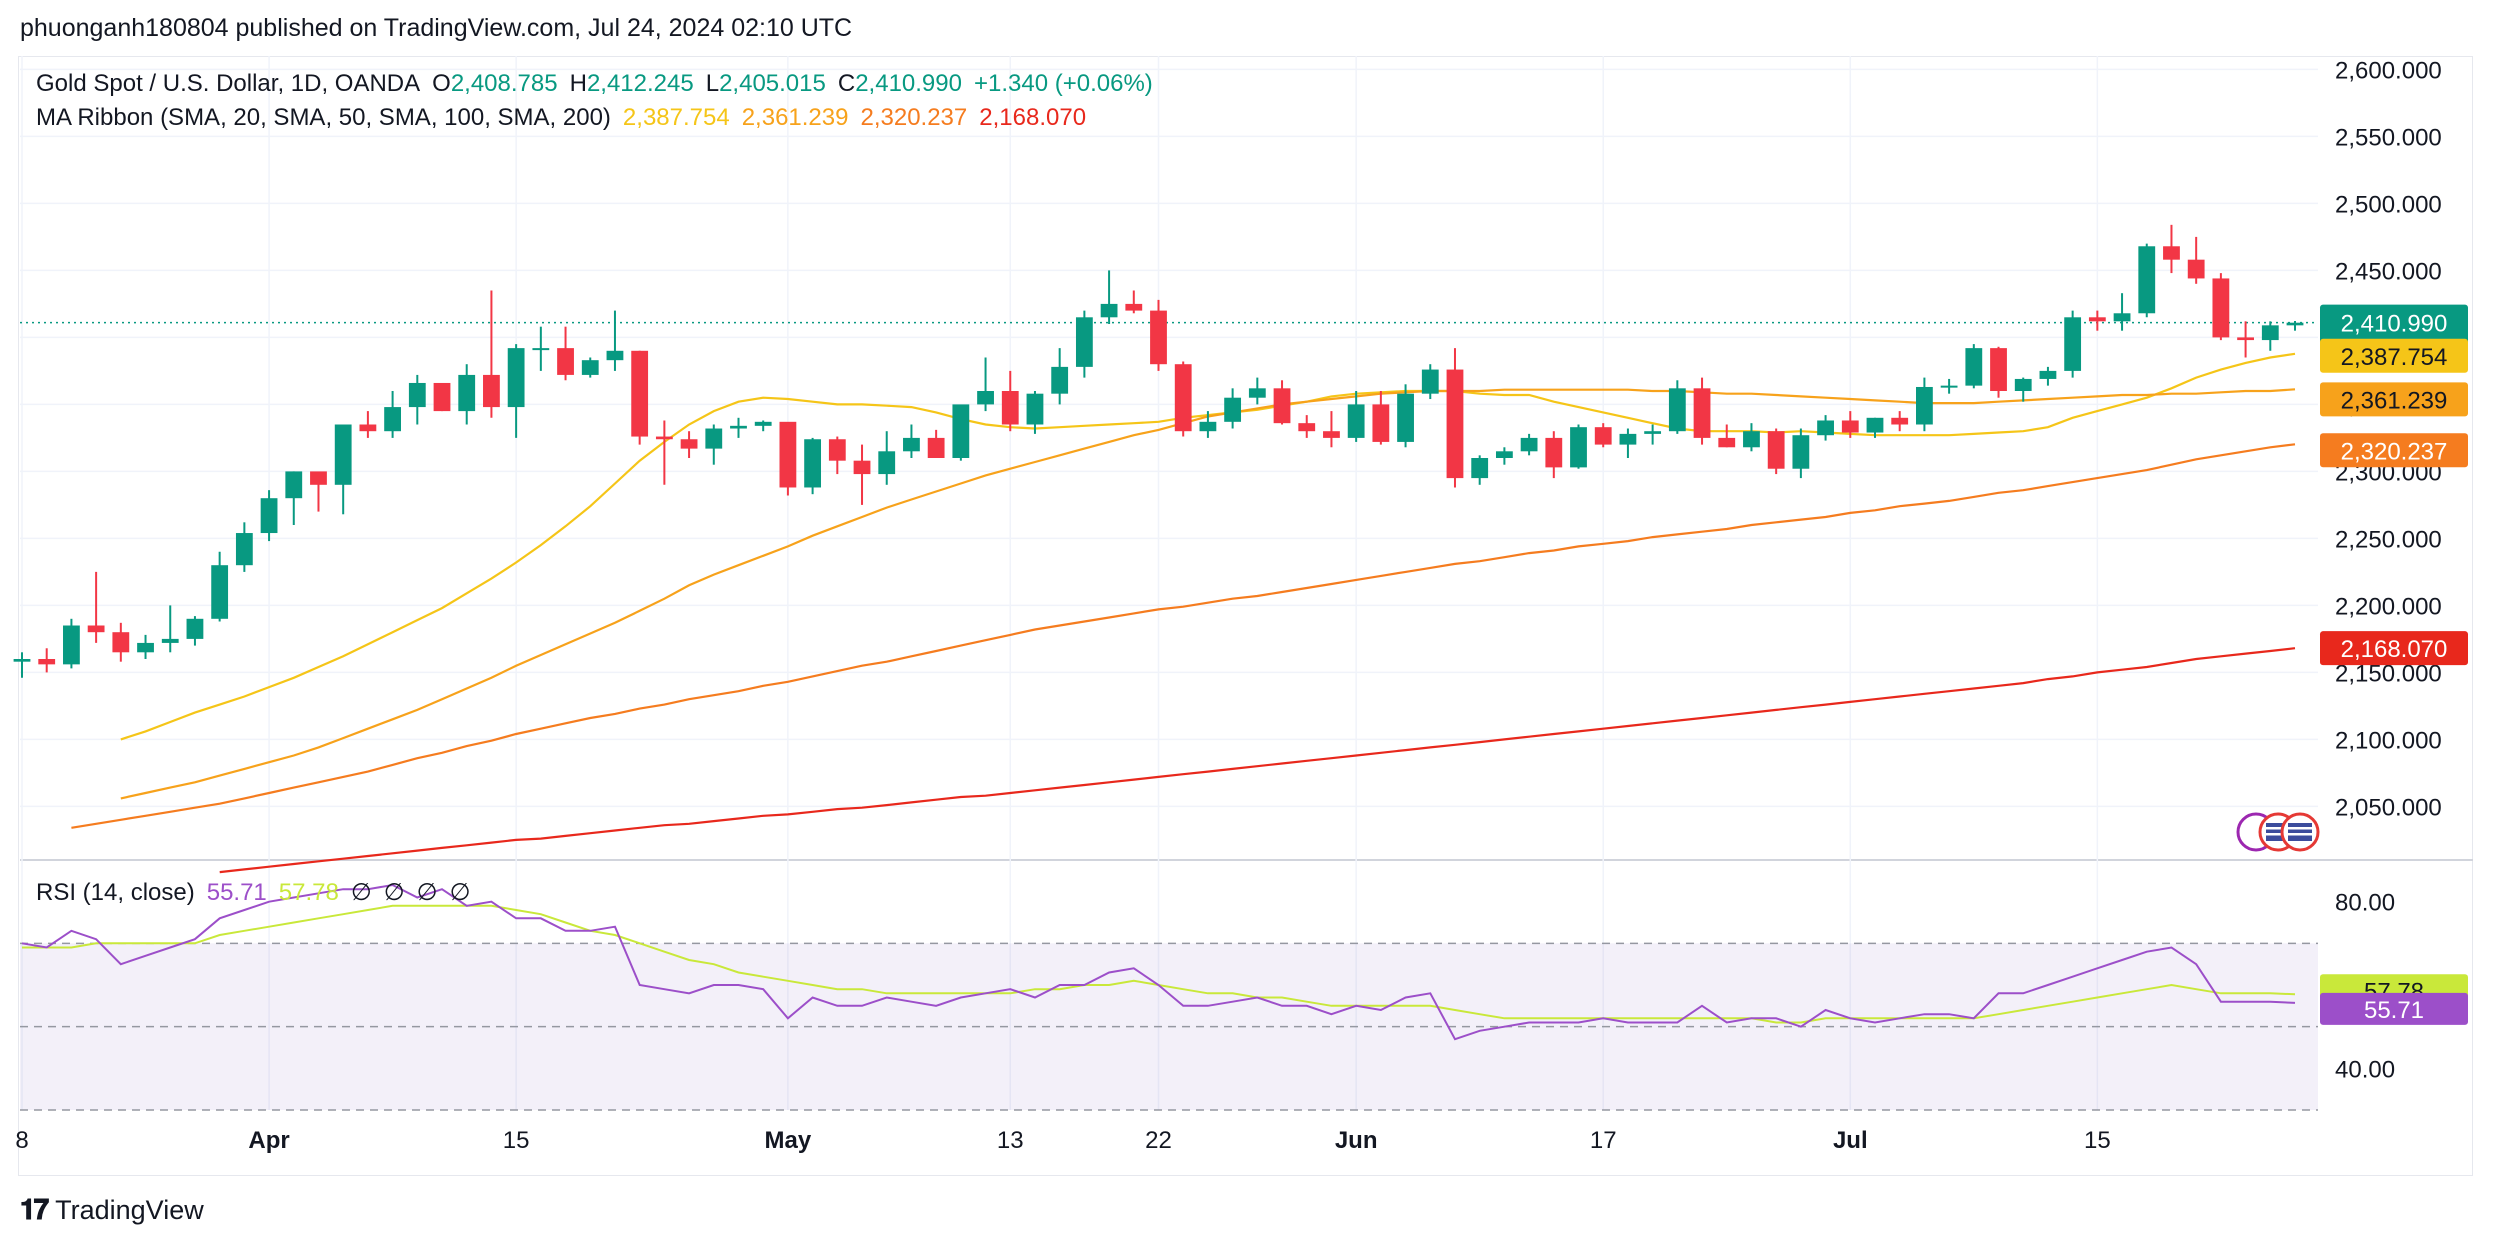 Image resolution: width=2498 pixels, height=1244 pixels. Describe the element at coordinates (394, 892) in the screenshot. I see `rsi-extra-2: ∅` at that location.